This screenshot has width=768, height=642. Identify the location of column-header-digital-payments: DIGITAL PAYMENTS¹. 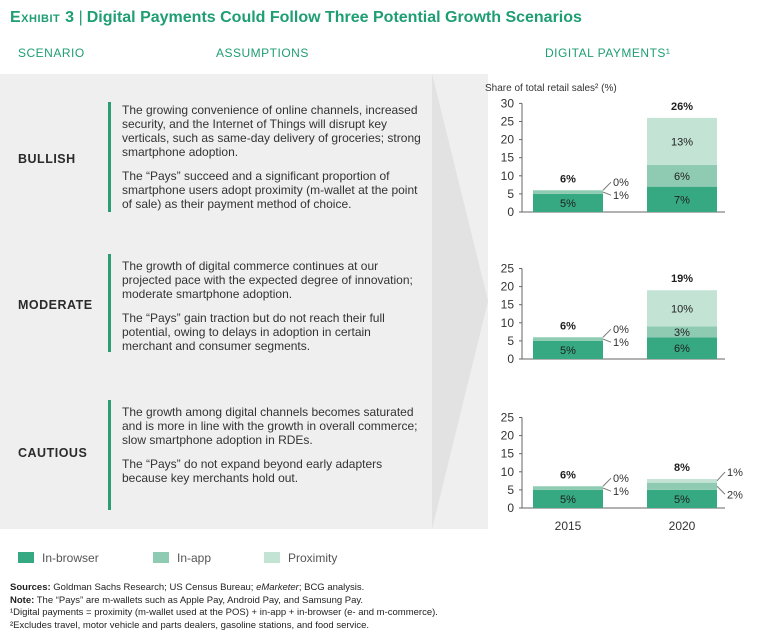
(608, 53).